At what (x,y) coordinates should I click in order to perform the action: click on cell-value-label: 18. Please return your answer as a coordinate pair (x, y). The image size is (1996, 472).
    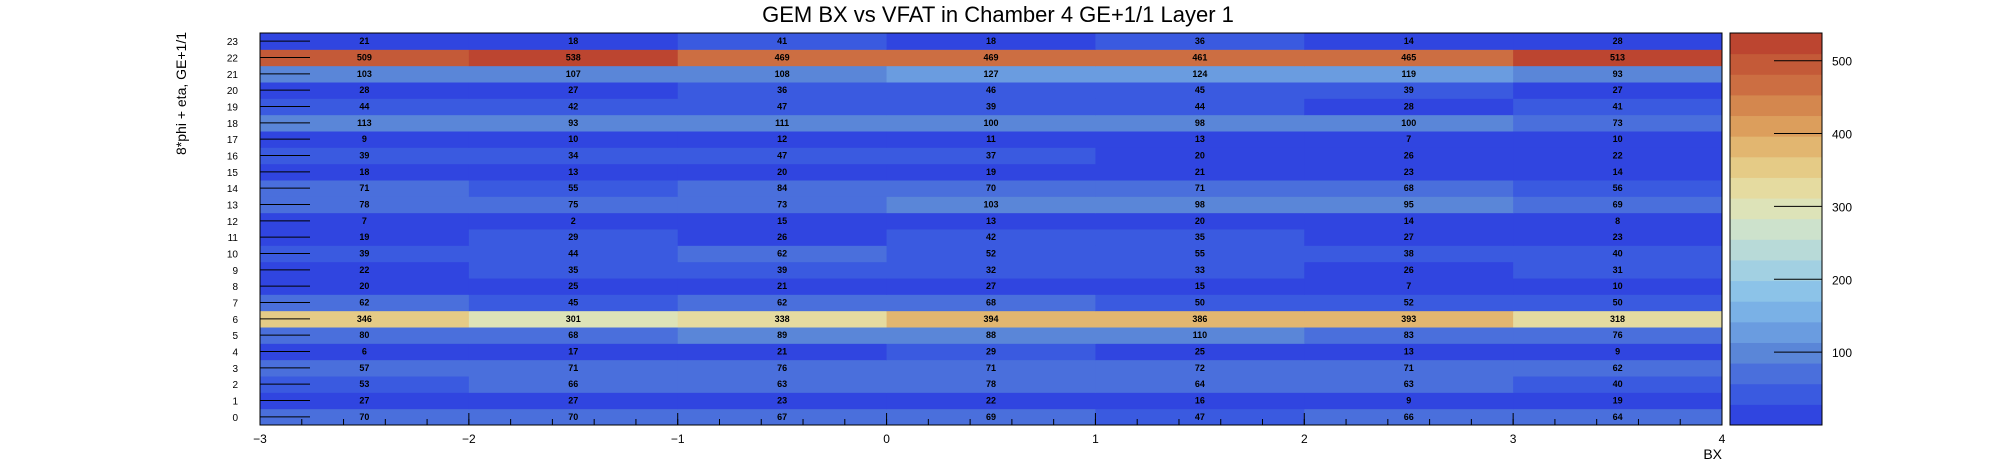
    Looking at the image, I should click on (573, 41).